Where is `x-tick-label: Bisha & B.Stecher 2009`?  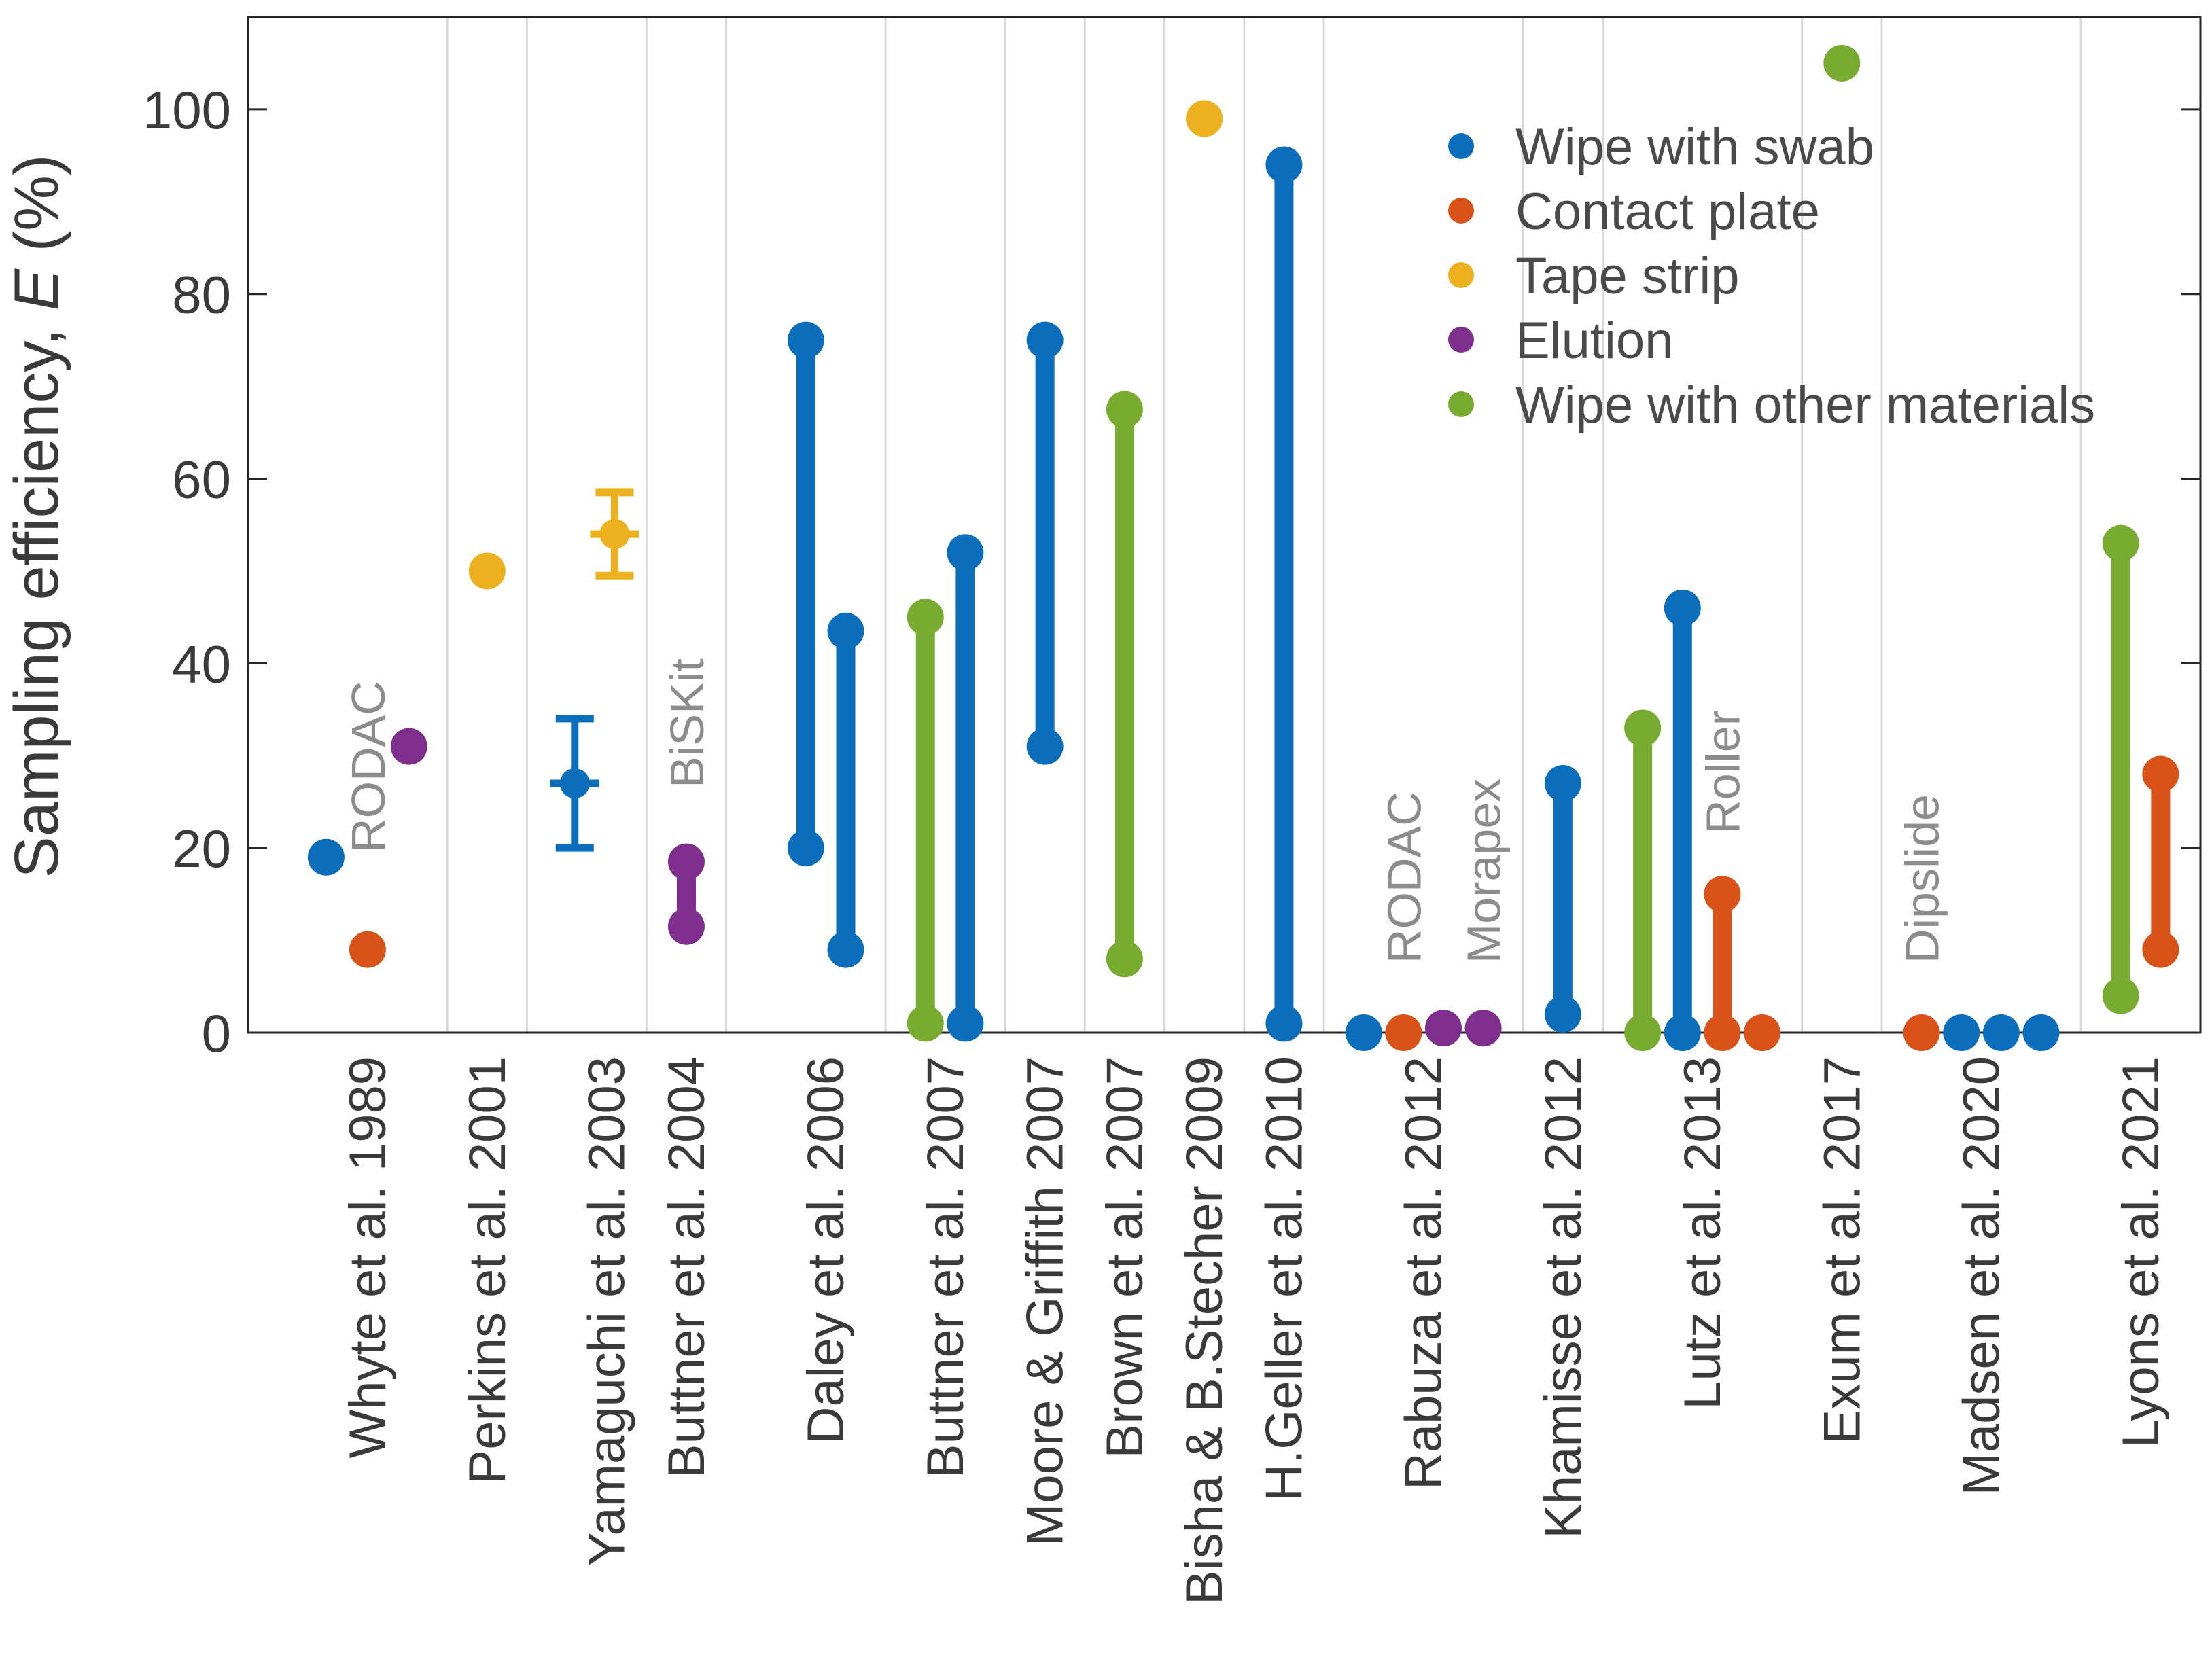 x-tick-label: Bisha & B.Stecher 2009 is located at coordinates (1204, 1330).